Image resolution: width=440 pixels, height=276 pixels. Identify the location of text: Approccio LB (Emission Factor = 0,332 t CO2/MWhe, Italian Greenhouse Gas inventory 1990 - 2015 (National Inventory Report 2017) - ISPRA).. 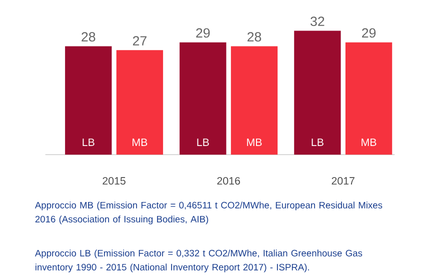
(198, 261).